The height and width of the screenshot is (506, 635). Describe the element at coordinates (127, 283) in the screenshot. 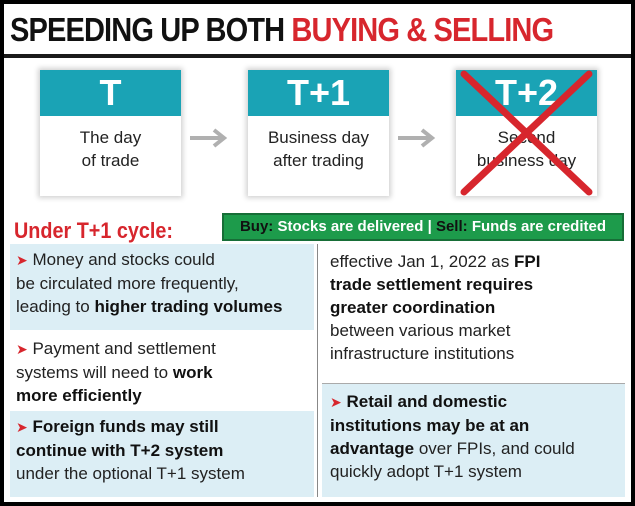

I see `point-text: be circulated more frequently,` at that location.